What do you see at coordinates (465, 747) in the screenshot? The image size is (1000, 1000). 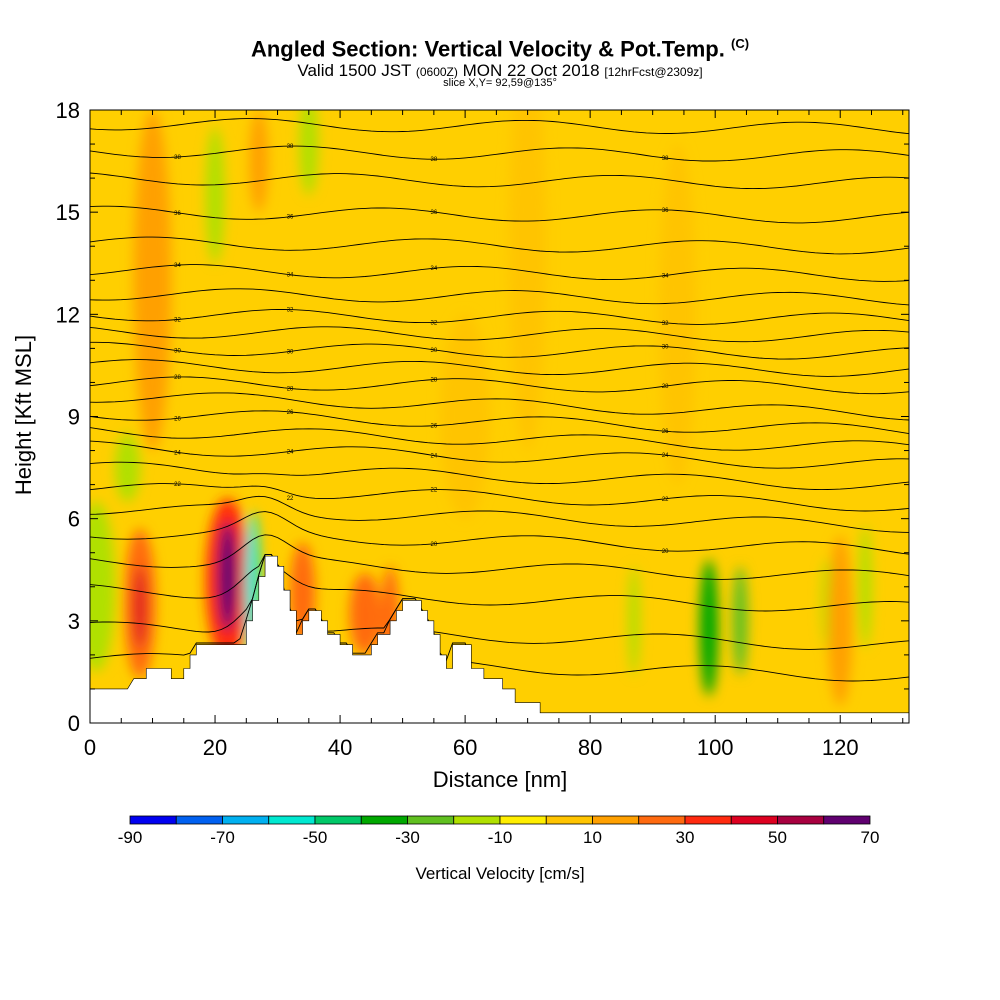 I see `x-tick-label: 60` at bounding box center [465, 747].